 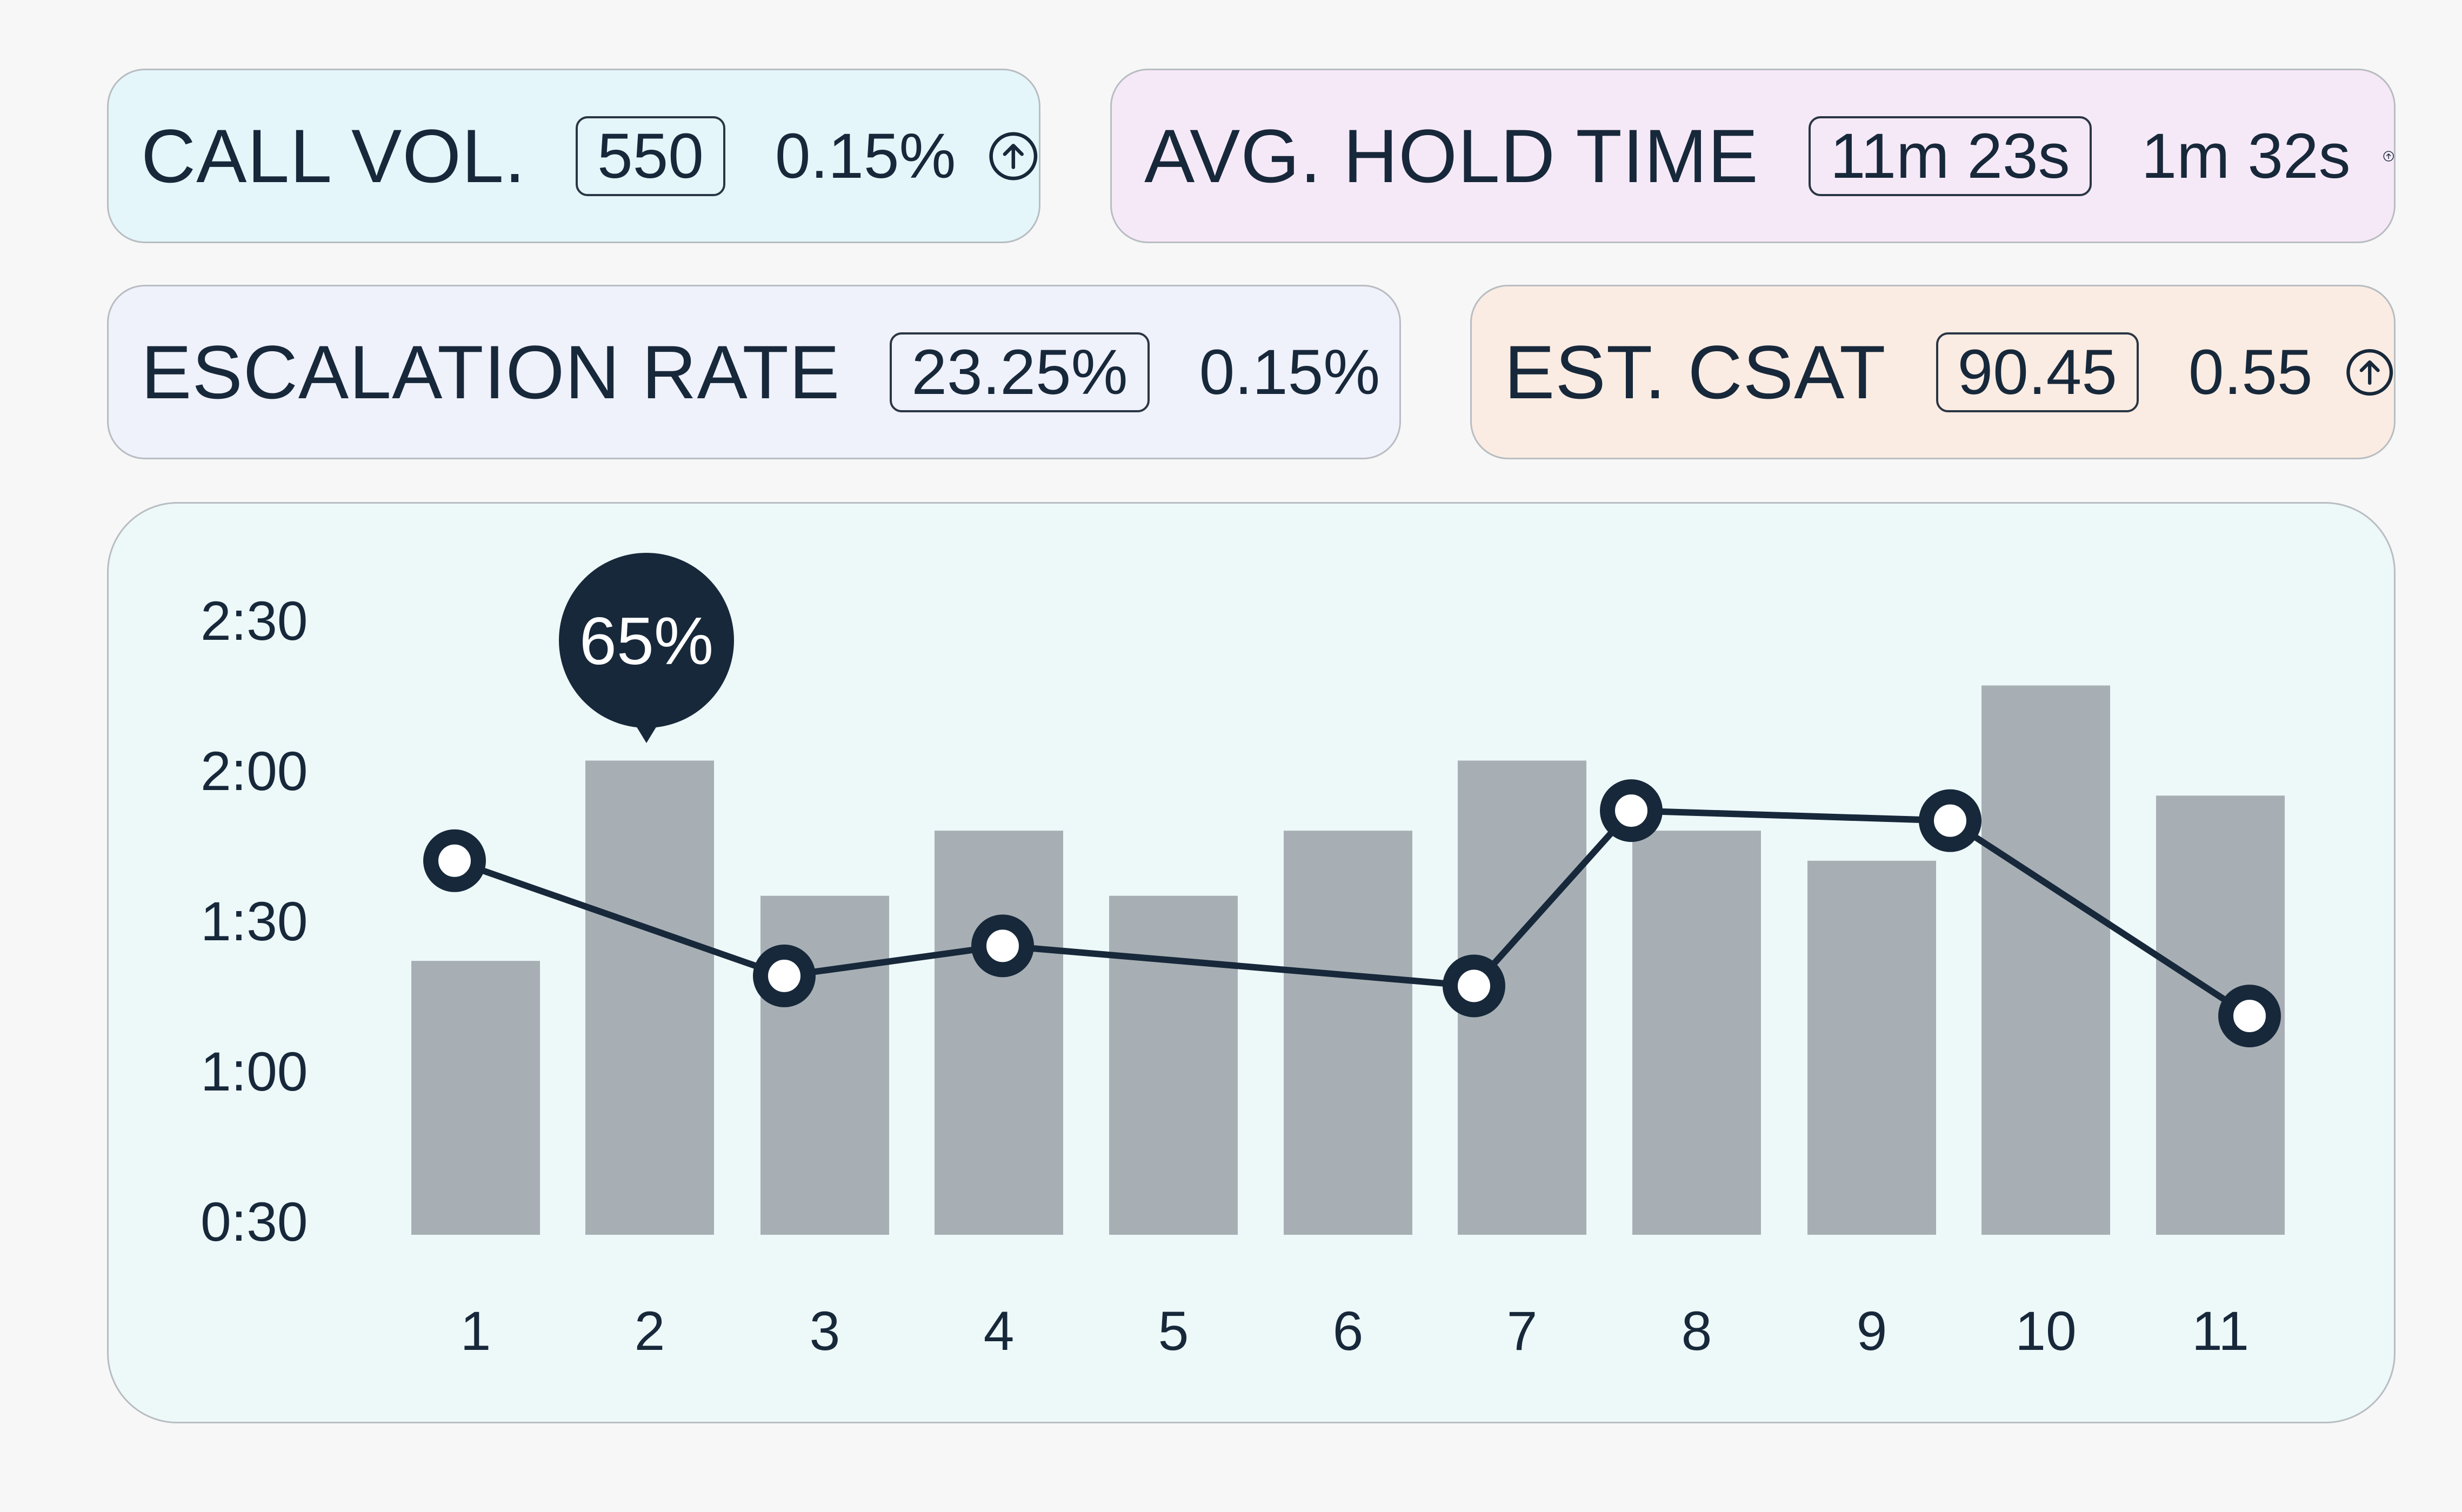 What do you see at coordinates (255, 921) in the screenshot?
I see `y-tick-label: 1:30` at bounding box center [255, 921].